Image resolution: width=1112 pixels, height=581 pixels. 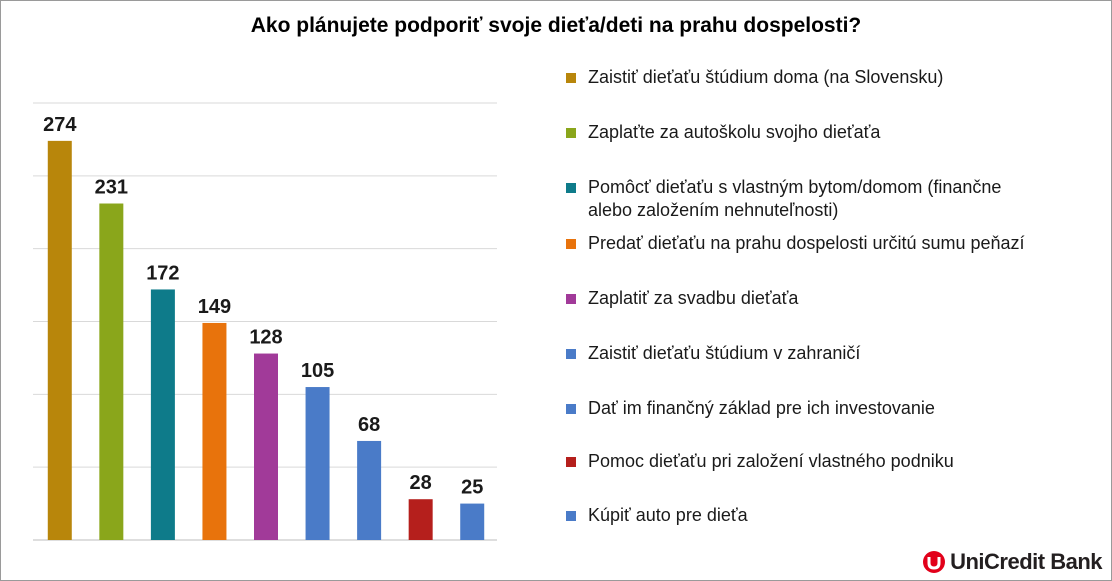 What do you see at coordinates (162, 273) in the screenshot?
I see `data-label-3: 172` at bounding box center [162, 273].